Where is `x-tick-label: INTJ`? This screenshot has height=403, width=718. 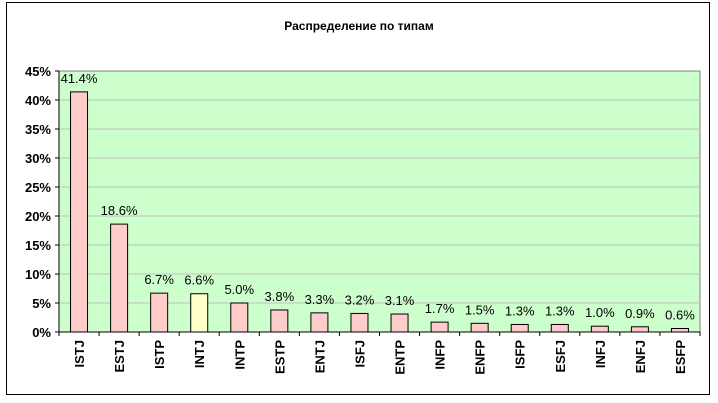
x-tick-label: INTJ is located at coordinates (199, 354).